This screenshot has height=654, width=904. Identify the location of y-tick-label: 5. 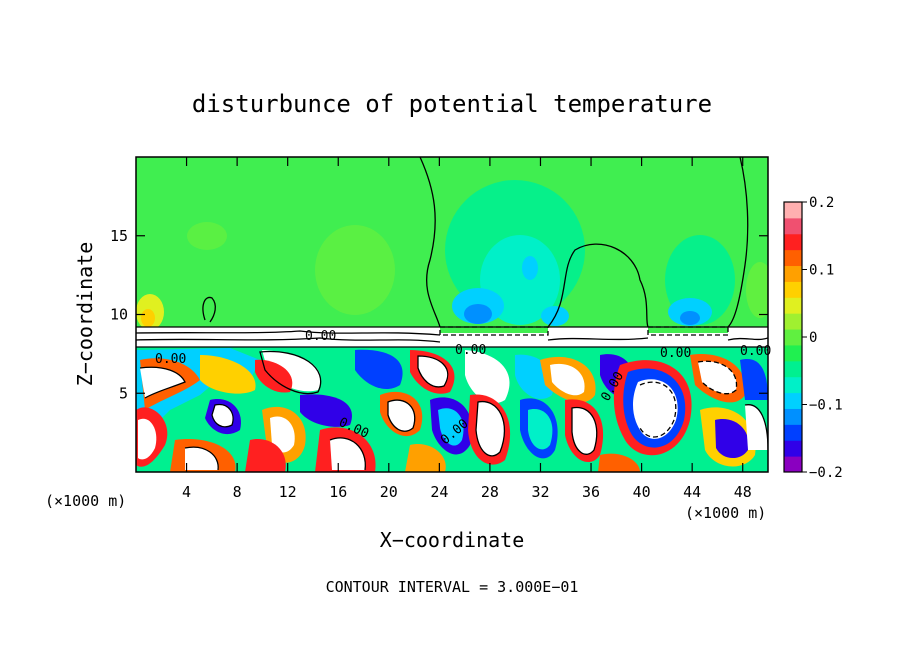
(123, 393).